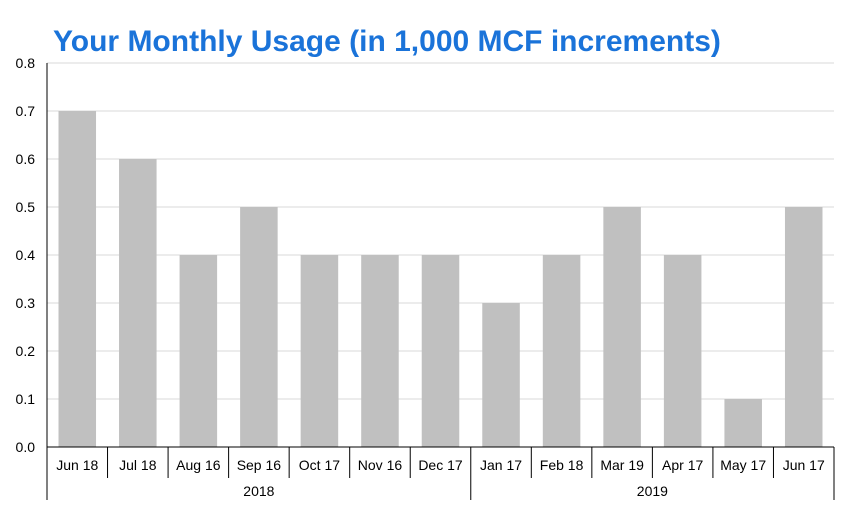 This screenshot has width=854, height=514. Describe the element at coordinates (319, 465) in the screenshot. I see `x-tick-label: Oct 17` at that location.